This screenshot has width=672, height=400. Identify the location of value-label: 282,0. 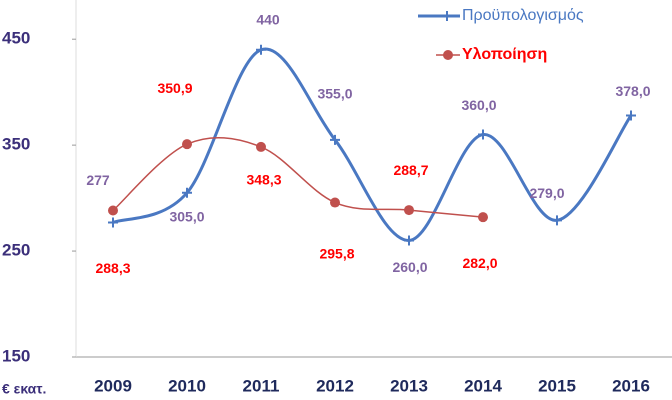
(479, 263).